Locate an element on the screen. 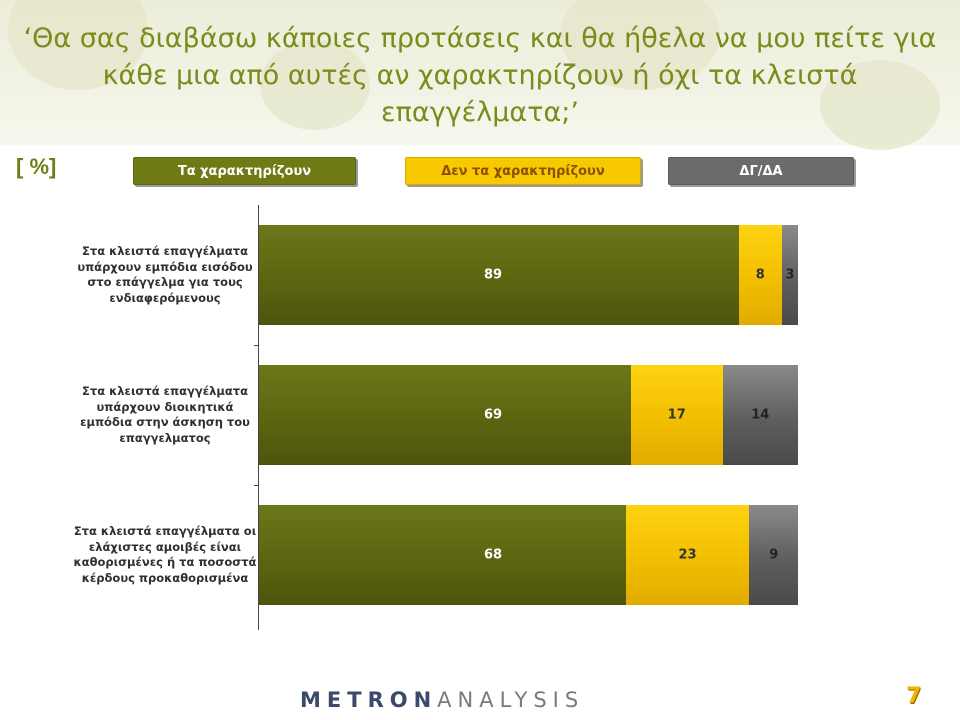 The height and width of the screenshot is (720, 960). bar-row: 68 23 9 is located at coordinates (528, 555).